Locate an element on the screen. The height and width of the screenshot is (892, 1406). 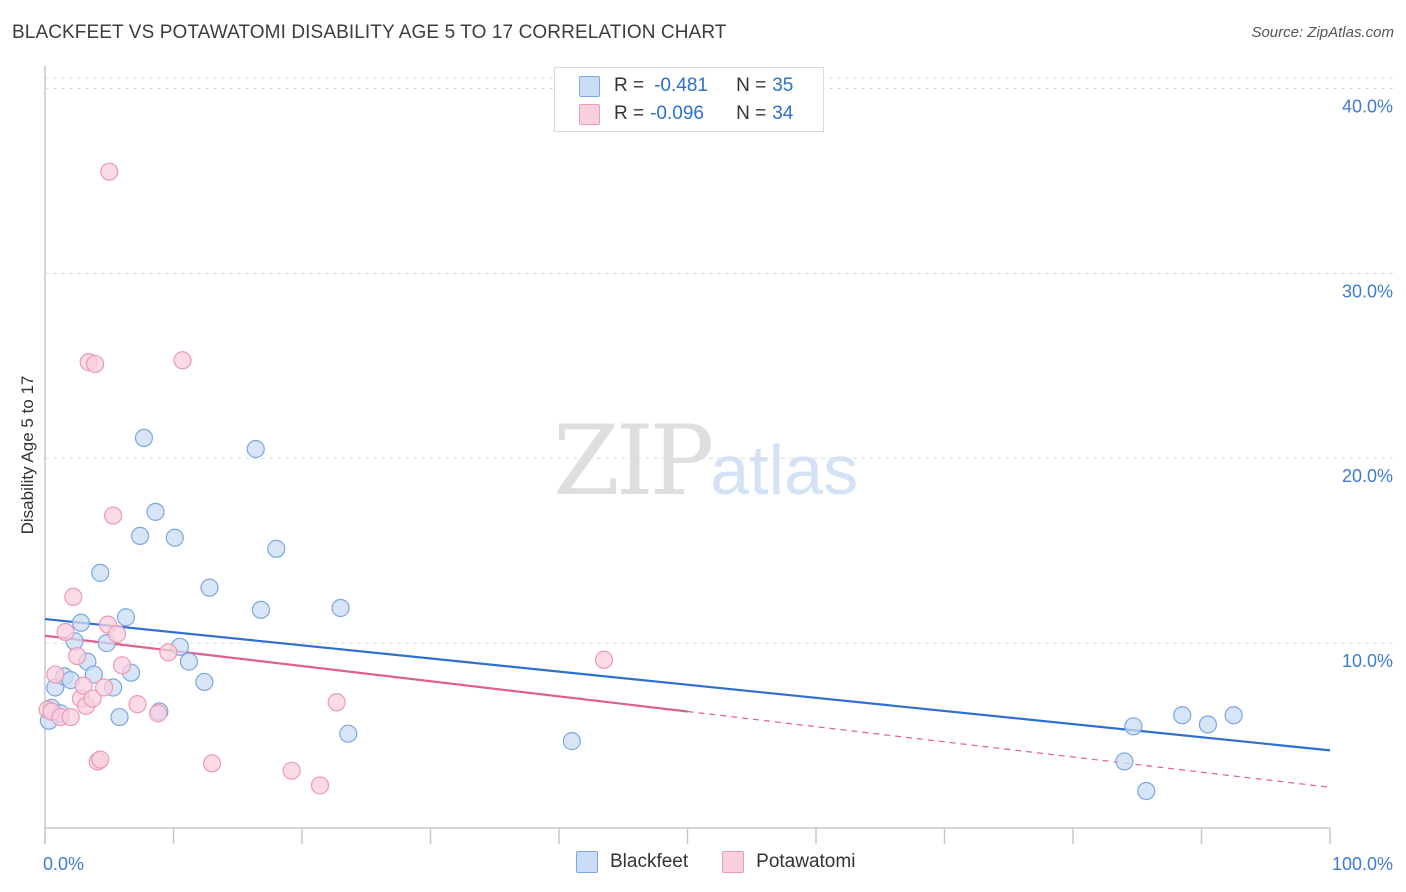
legend-item-potawatomi: Potawatomi is located at coordinates (788, 862).